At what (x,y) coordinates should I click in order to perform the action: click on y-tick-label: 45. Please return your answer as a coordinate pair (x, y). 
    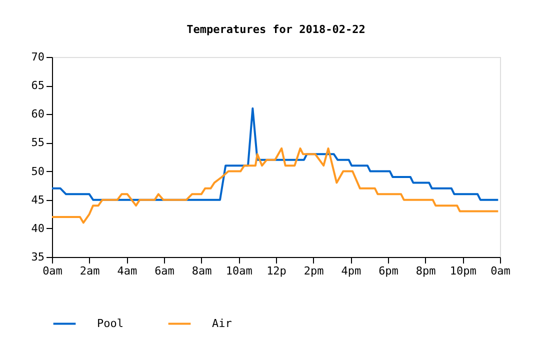
    Looking at the image, I should click on (37, 199).